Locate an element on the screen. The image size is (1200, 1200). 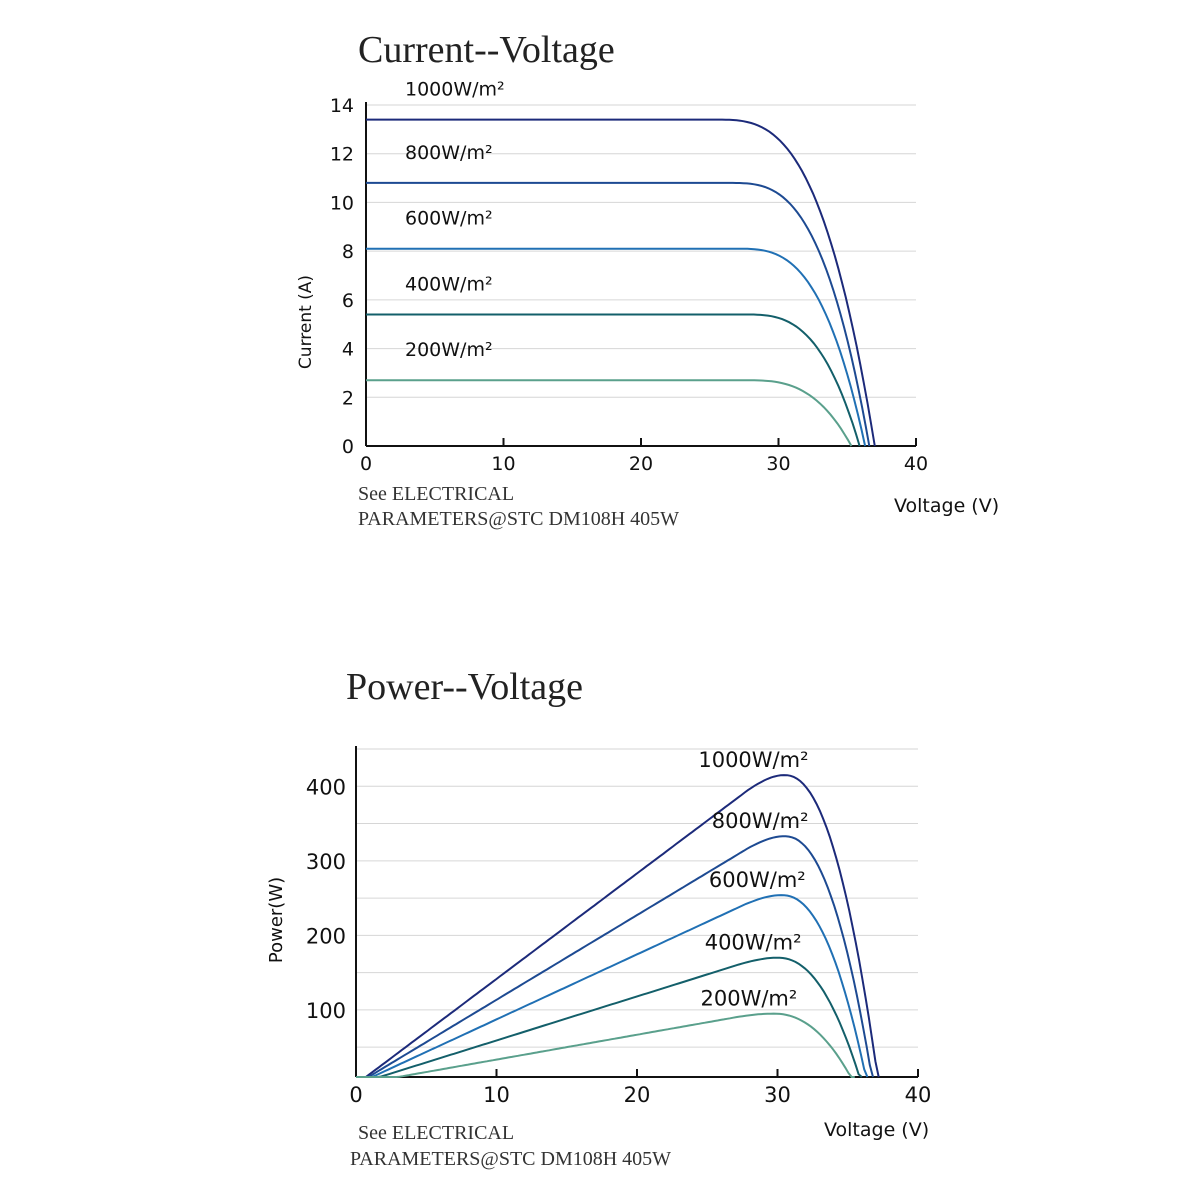
y-tick-label-0: 0 is located at coordinates (348, 447).